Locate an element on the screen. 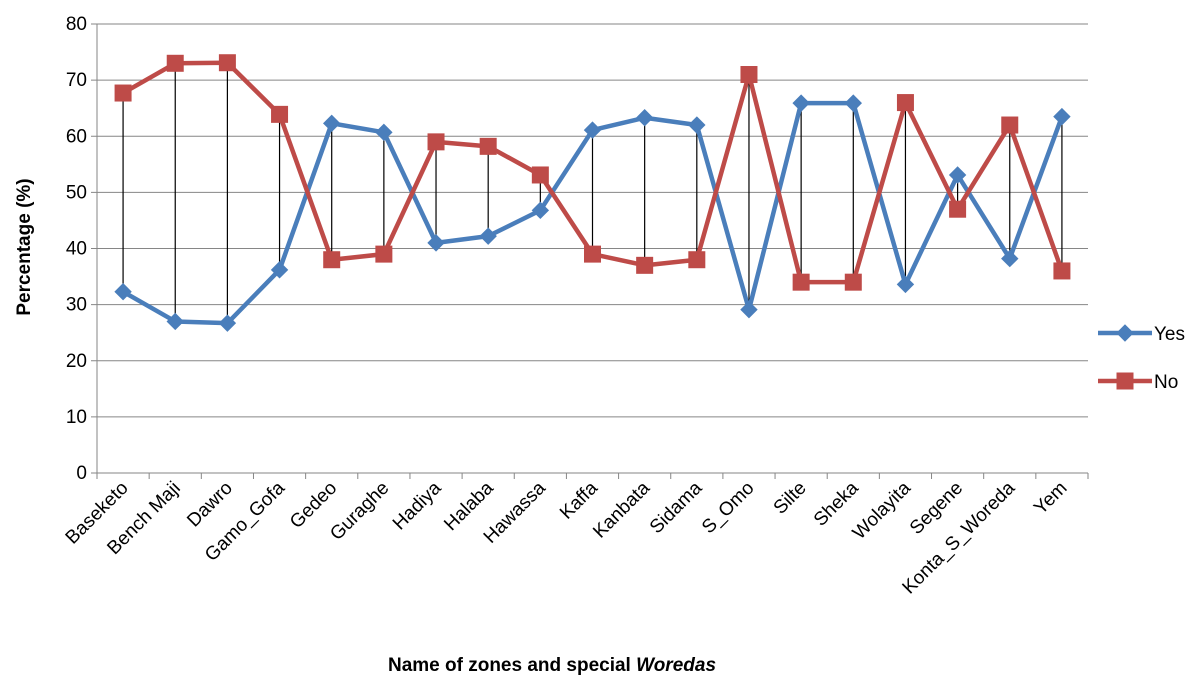 The image size is (1194, 684). y-axis: 0 10 20 30 40 50 60 70 80 is located at coordinates (82, 249).